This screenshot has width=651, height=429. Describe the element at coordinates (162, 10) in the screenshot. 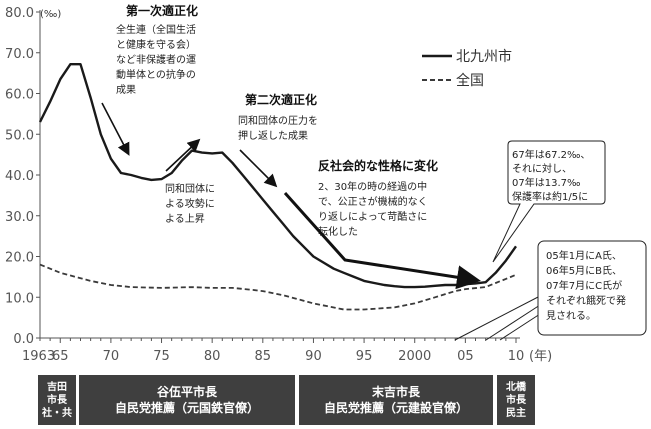

I see `annotation-first-title: 第一次適正化` at that location.